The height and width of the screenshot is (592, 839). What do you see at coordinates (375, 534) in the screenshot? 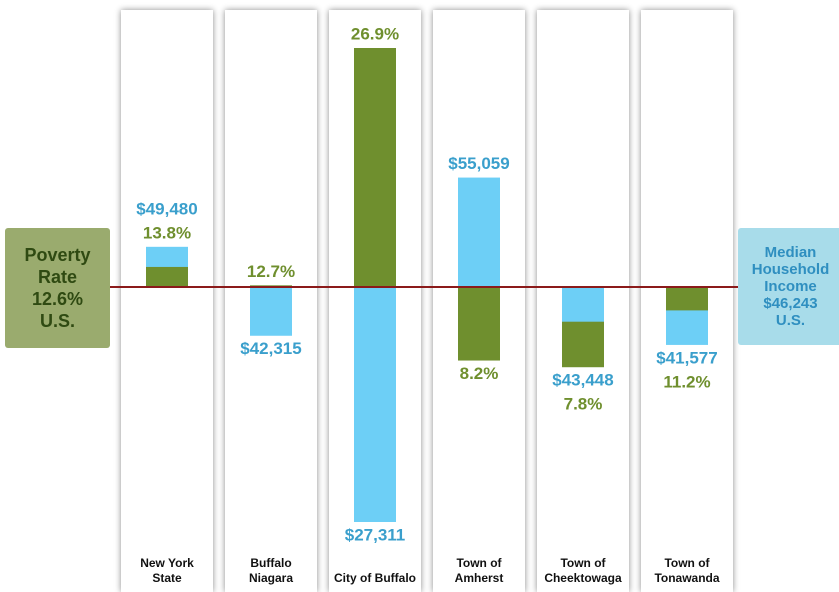
I see `value-label: $27,311` at bounding box center [375, 534].